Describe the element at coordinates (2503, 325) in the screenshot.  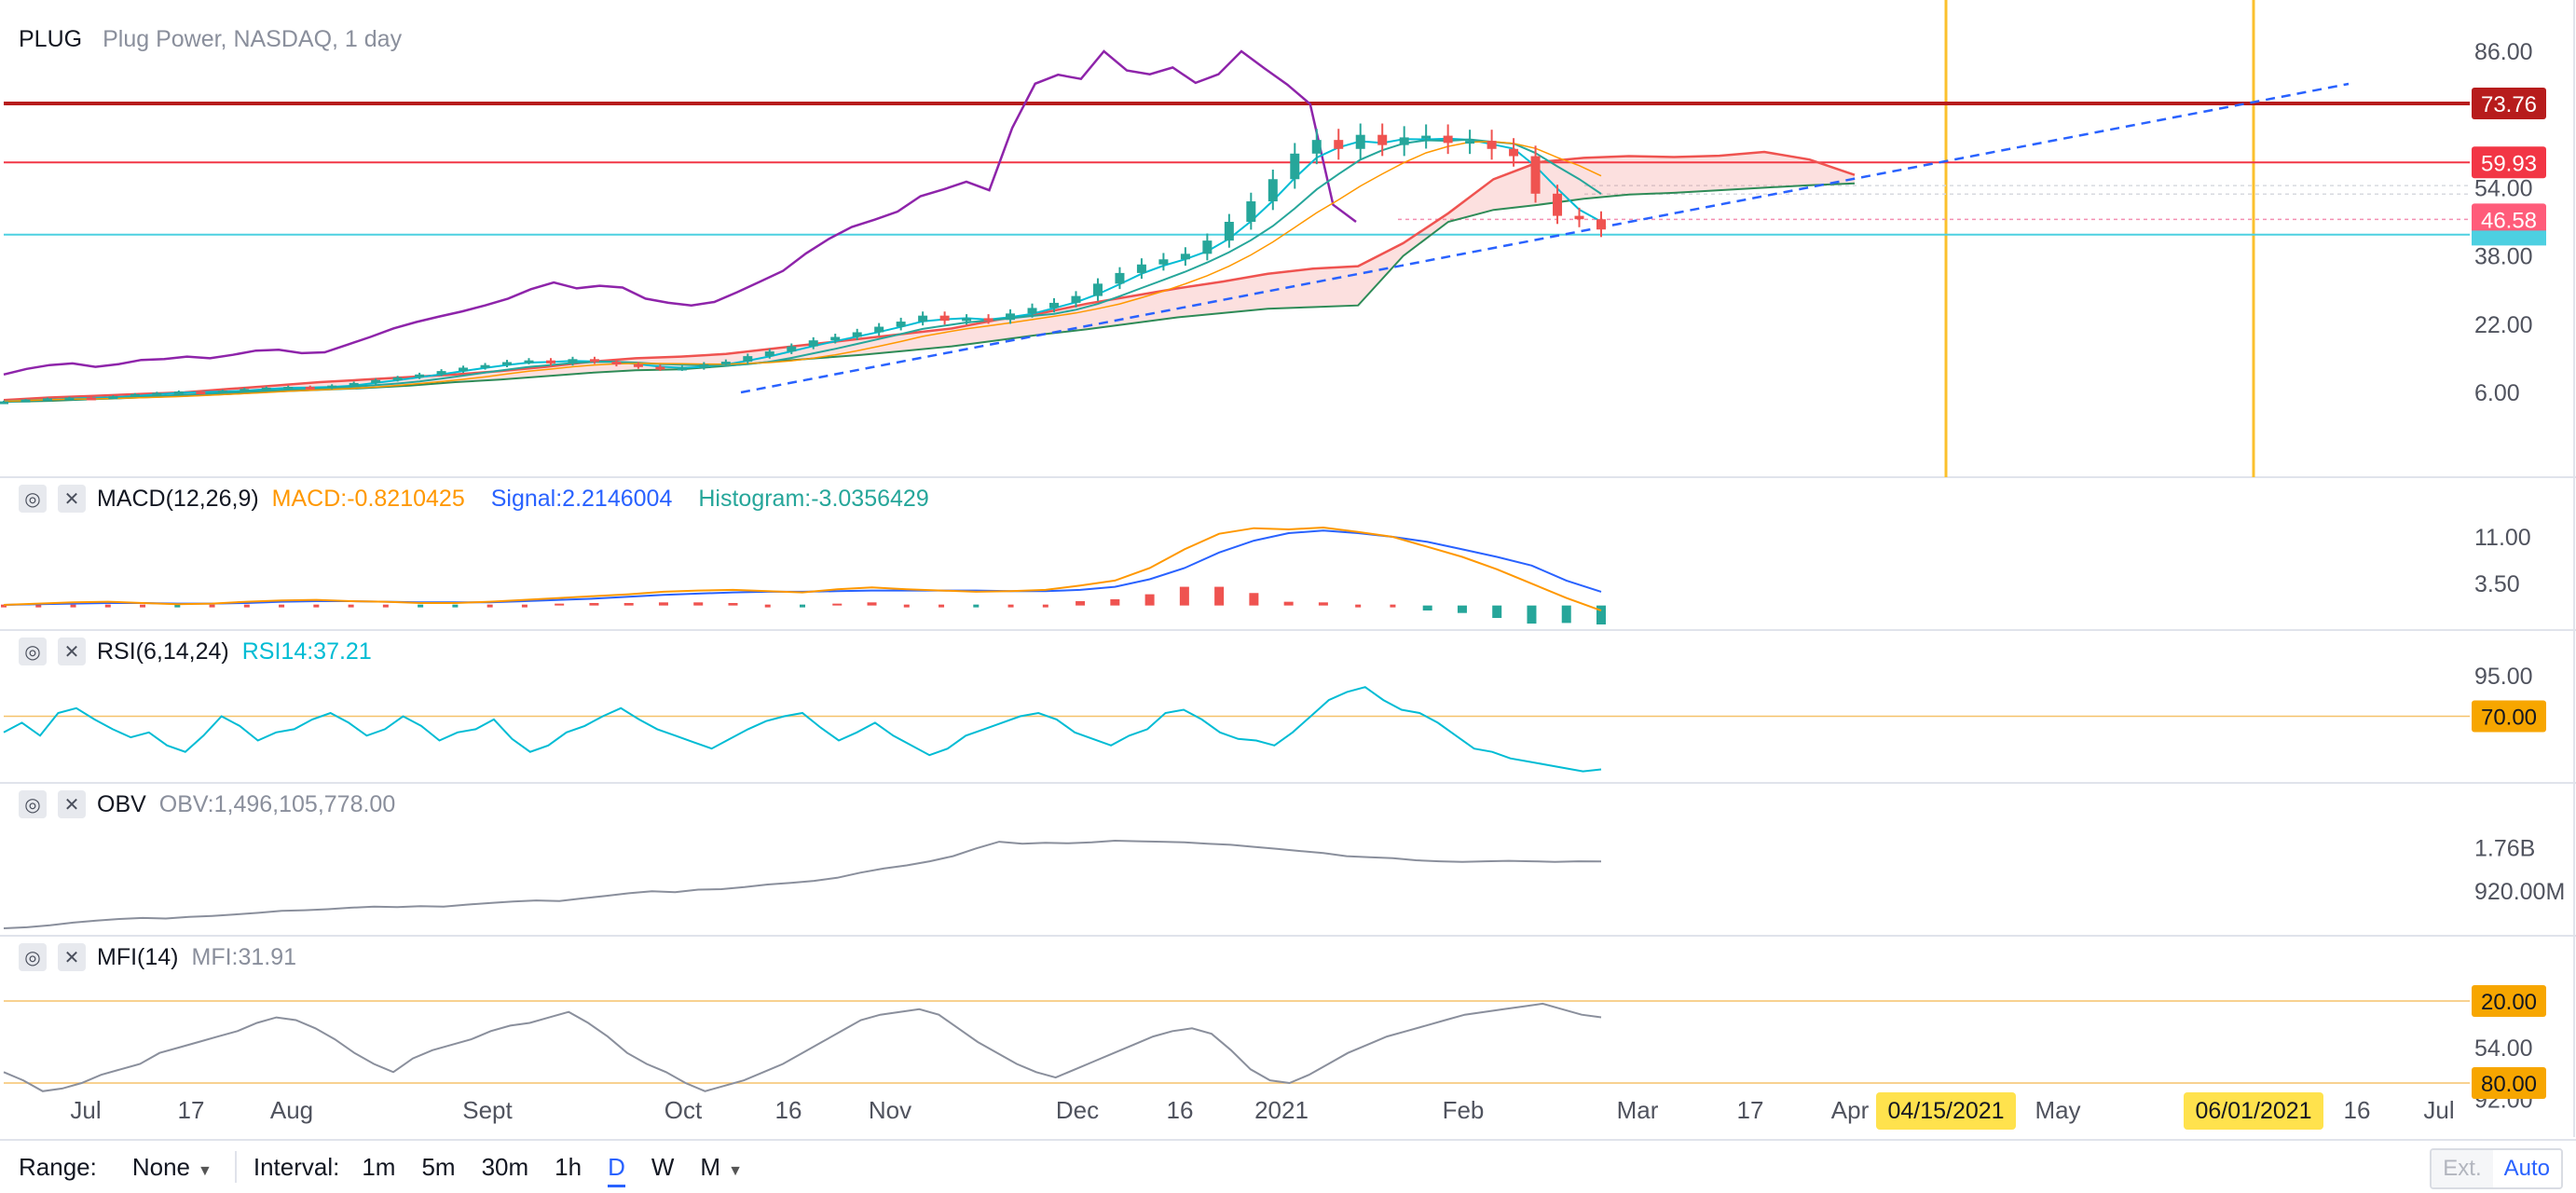
I see `y-axis-label: 22.00` at that location.